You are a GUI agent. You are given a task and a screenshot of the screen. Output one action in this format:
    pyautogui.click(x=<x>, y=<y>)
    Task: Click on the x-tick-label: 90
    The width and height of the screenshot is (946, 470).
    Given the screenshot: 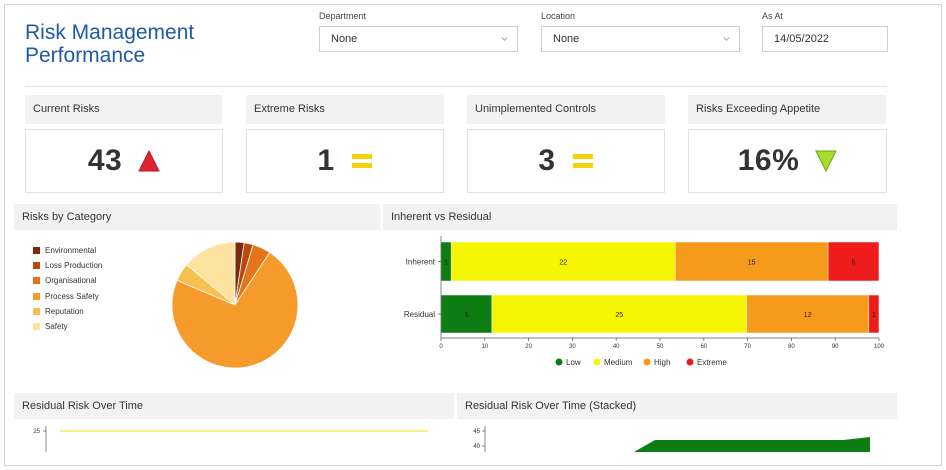 What is the action you would take?
    pyautogui.click(x=835, y=347)
    